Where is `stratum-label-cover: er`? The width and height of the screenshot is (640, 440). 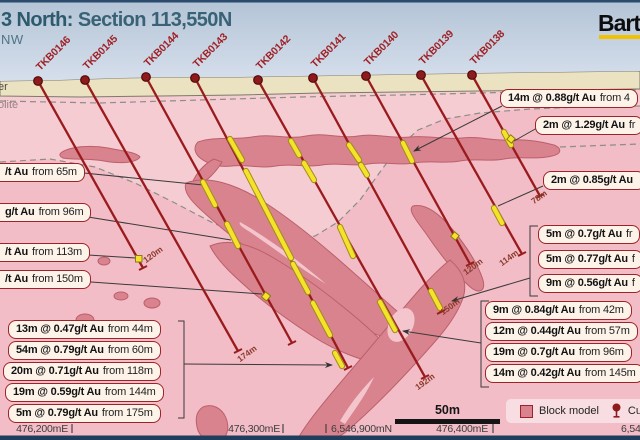 stratum-label-cover: er is located at coordinates (4, 87).